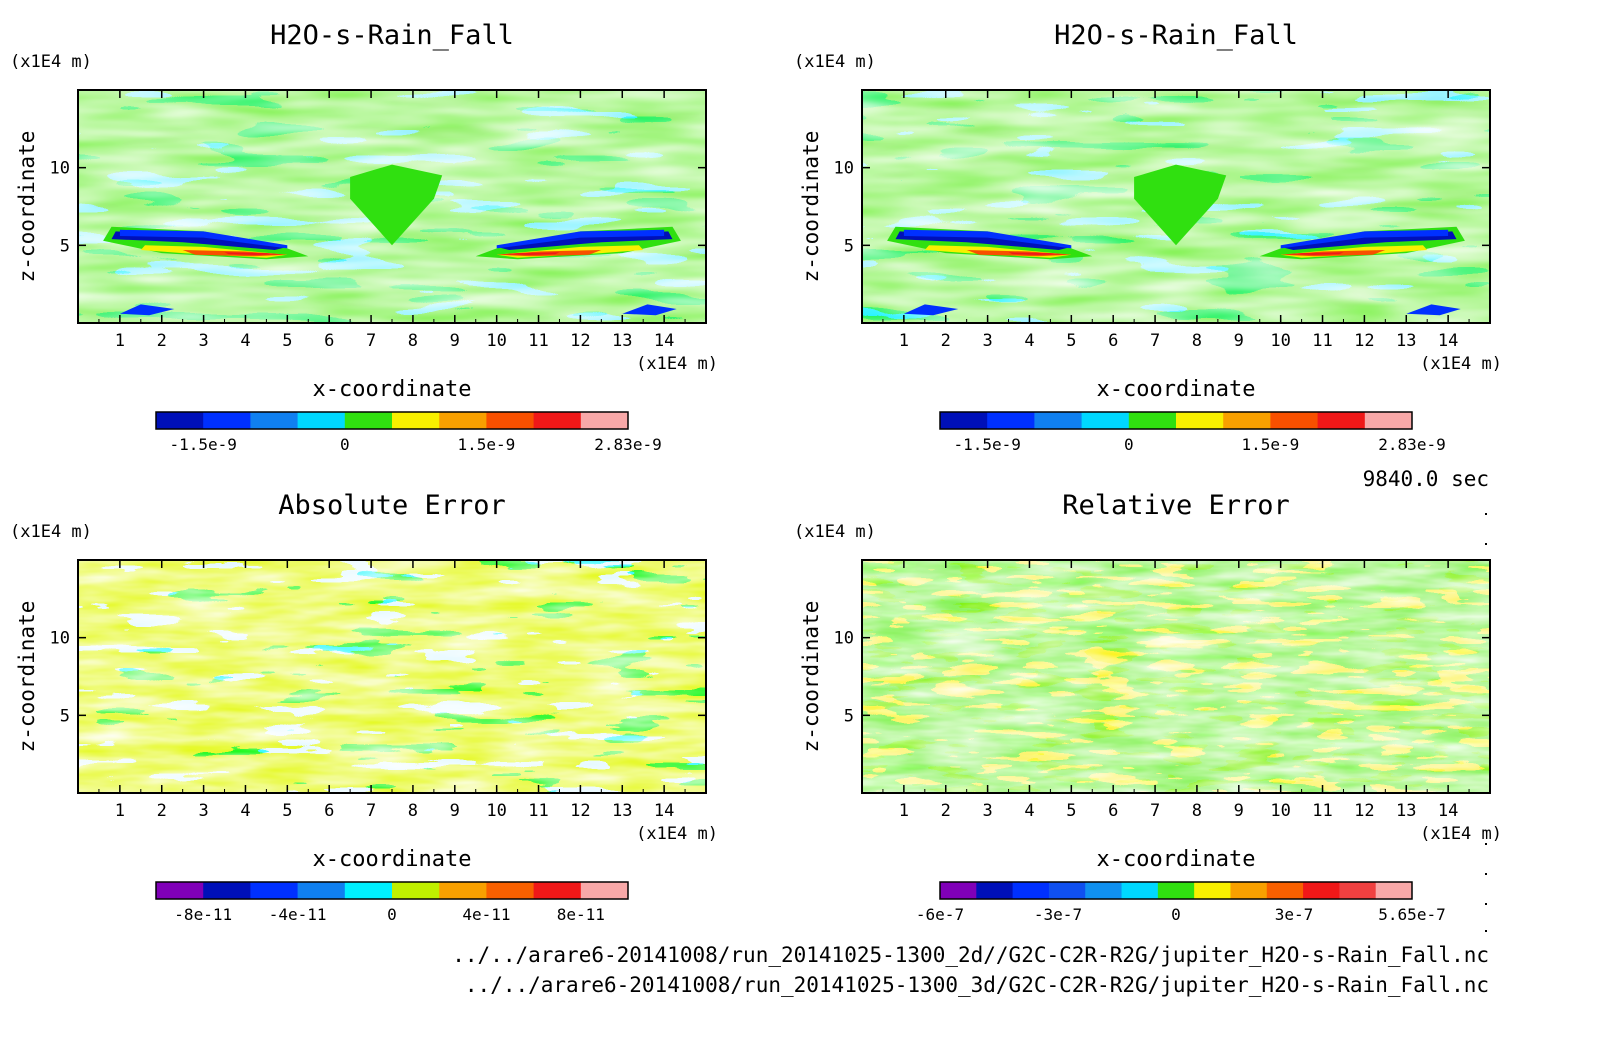 The height and width of the screenshot is (1054, 1604). I want to click on x-tick-label: 1, so click(904, 341).